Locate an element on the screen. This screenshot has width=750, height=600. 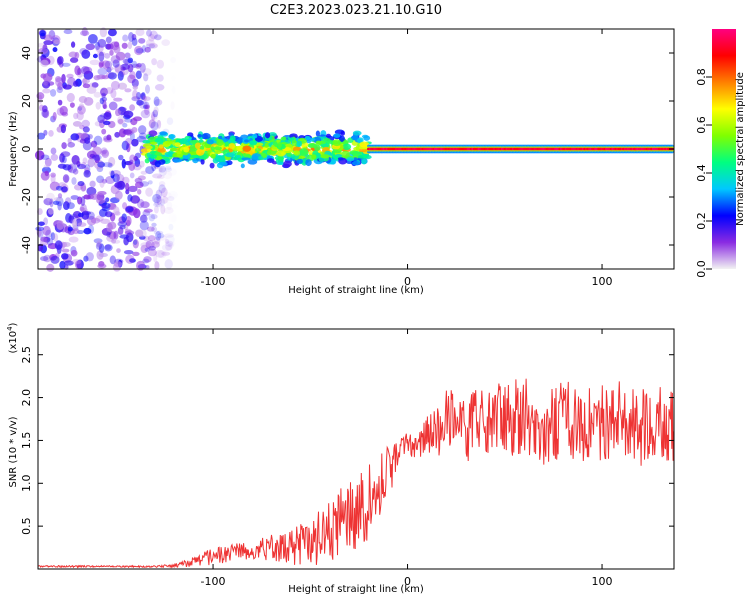
snr-x-axis-label: Height of straight line (km) is located at coordinates (356, 589).